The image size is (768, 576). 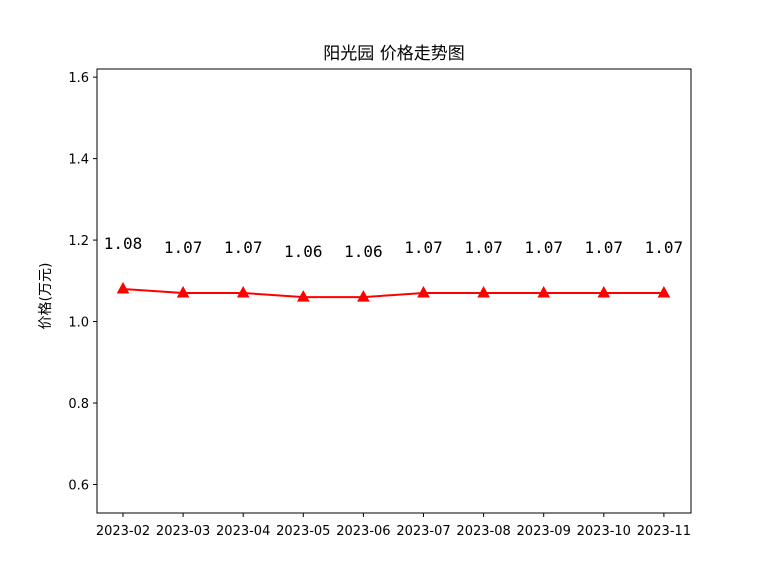 I want to click on y-axis-label: 价格(万元), so click(x=46, y=296).